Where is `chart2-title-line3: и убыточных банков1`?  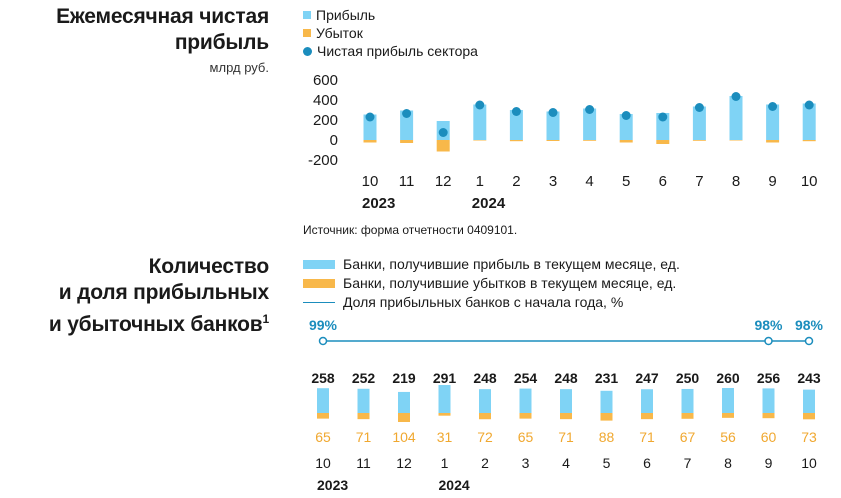
chart2-title-line3: и убыточных банков1 is located at coordinates (139, 322).